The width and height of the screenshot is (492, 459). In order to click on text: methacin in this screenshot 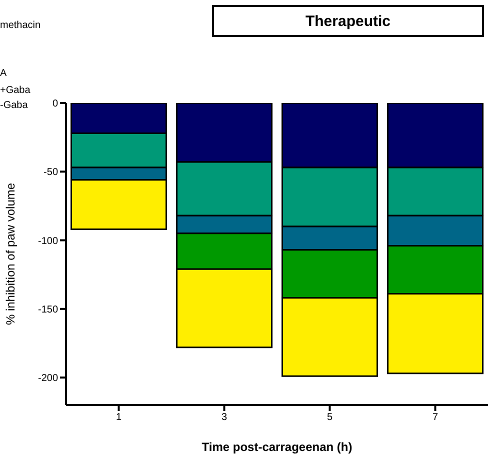, I will do `click(20, 26)`.